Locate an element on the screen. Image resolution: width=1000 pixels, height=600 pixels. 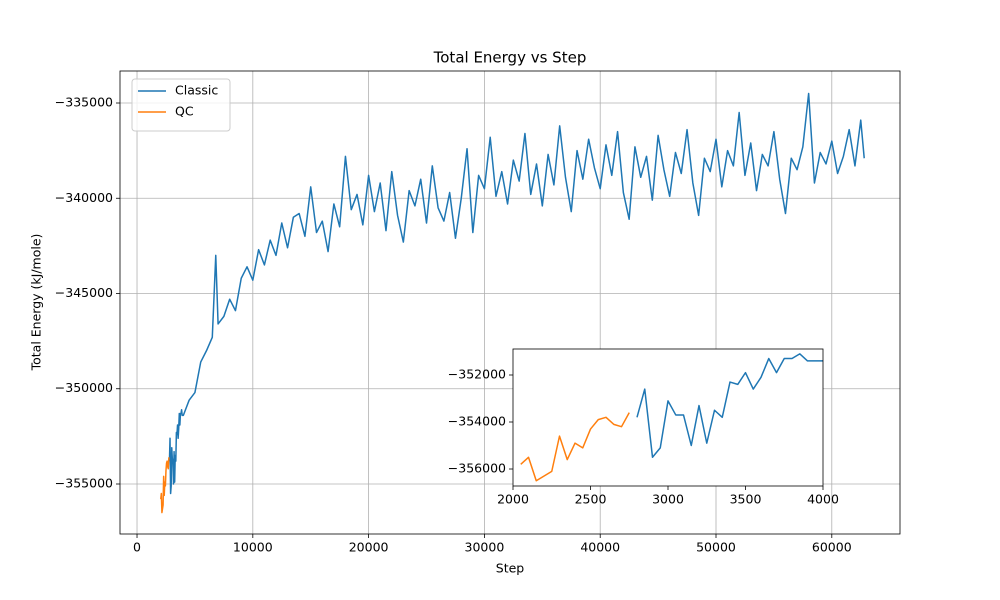
x-tick-label: 2500 is located at coordinates (591, 499).